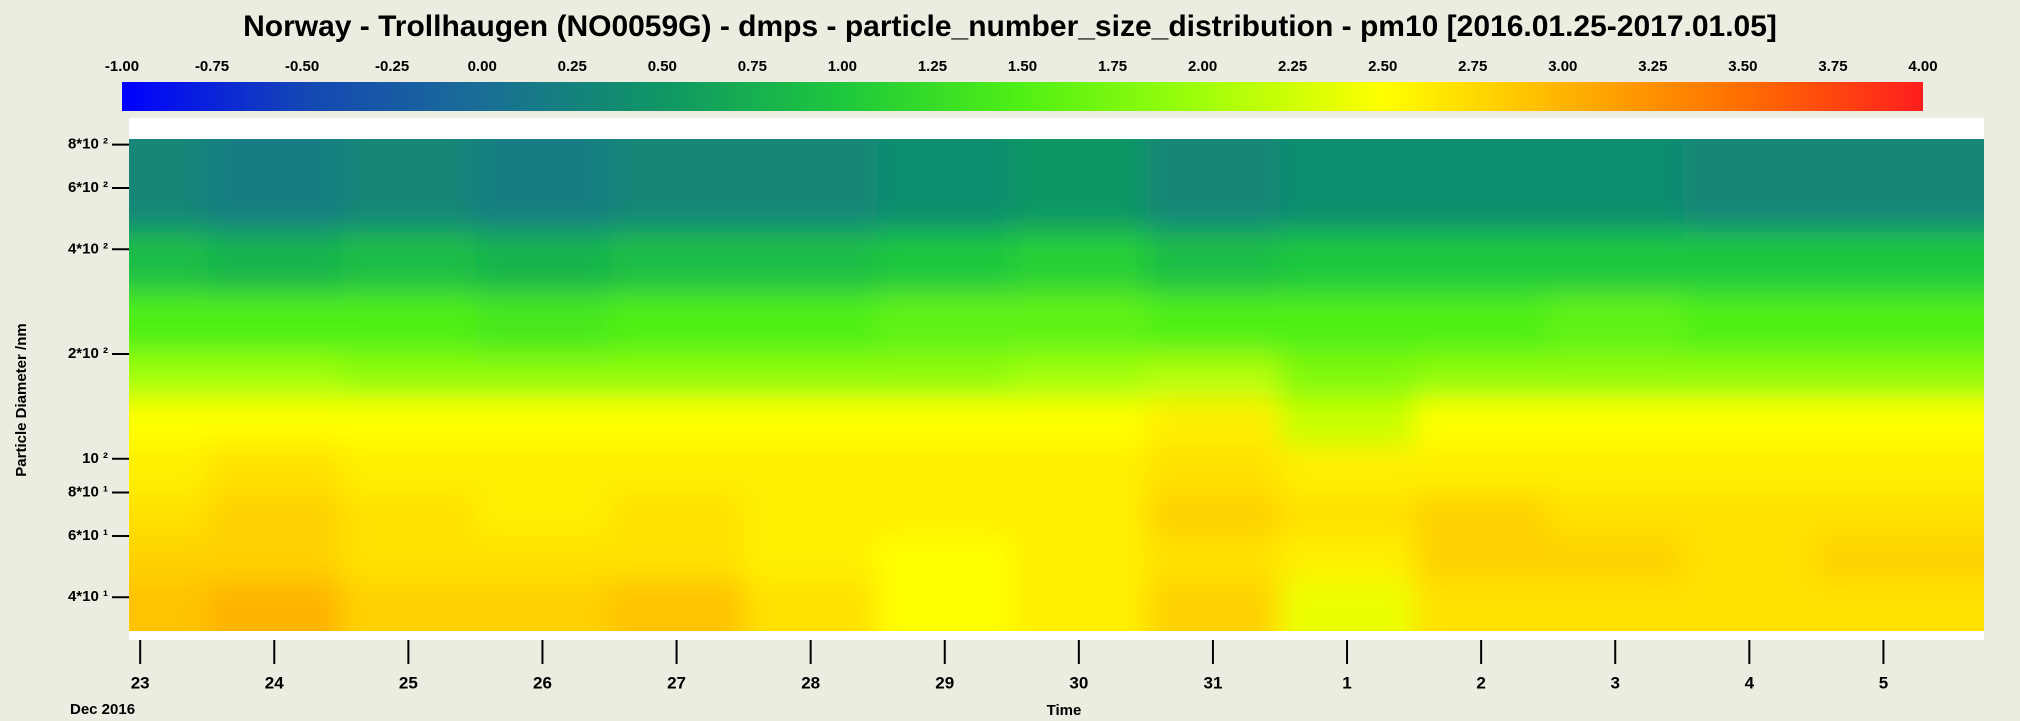  I want to click on y-tick-label: 2*10 ², so click(88, 353).